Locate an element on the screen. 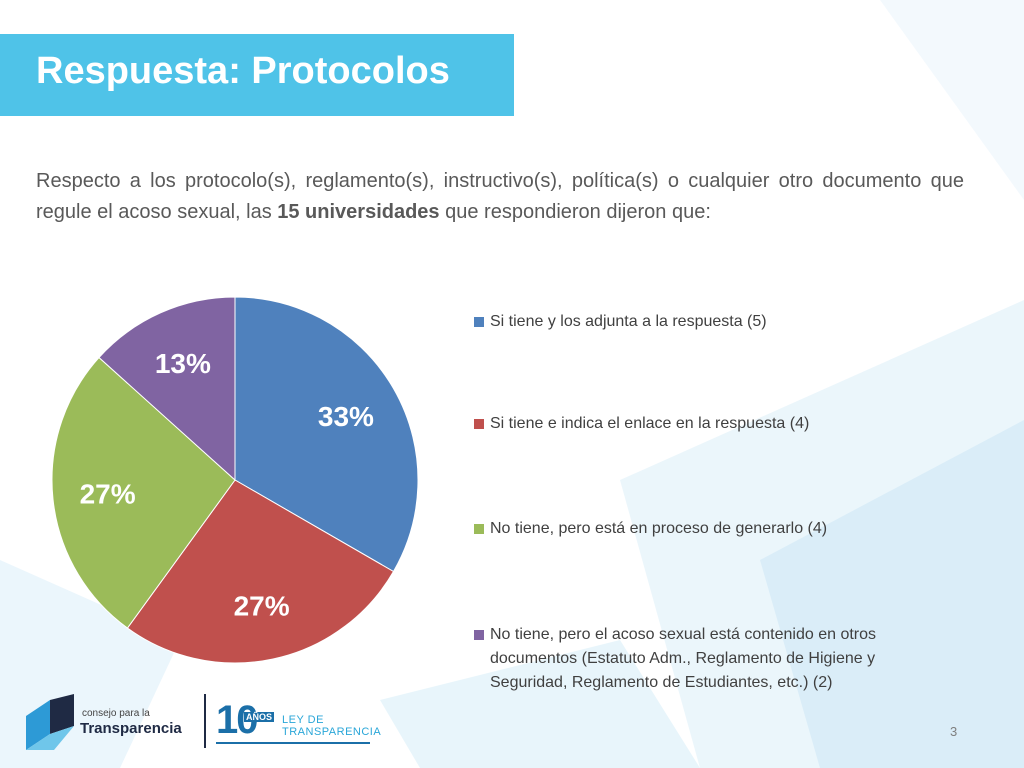 Image resolution: width=1024 pixels, height=768 pixels. ten-years-logo: 10 AÑOS LEY DE TRANSPARENCIA is located at coordinates (306, 723).